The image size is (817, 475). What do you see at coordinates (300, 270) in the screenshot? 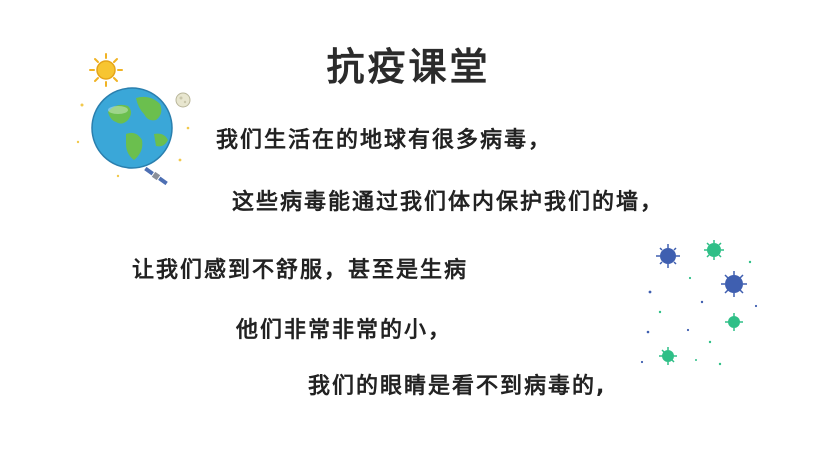
I see `text-line-3: 让我们感到不舒服，甚至是生病` at bounding box center [300, 270].